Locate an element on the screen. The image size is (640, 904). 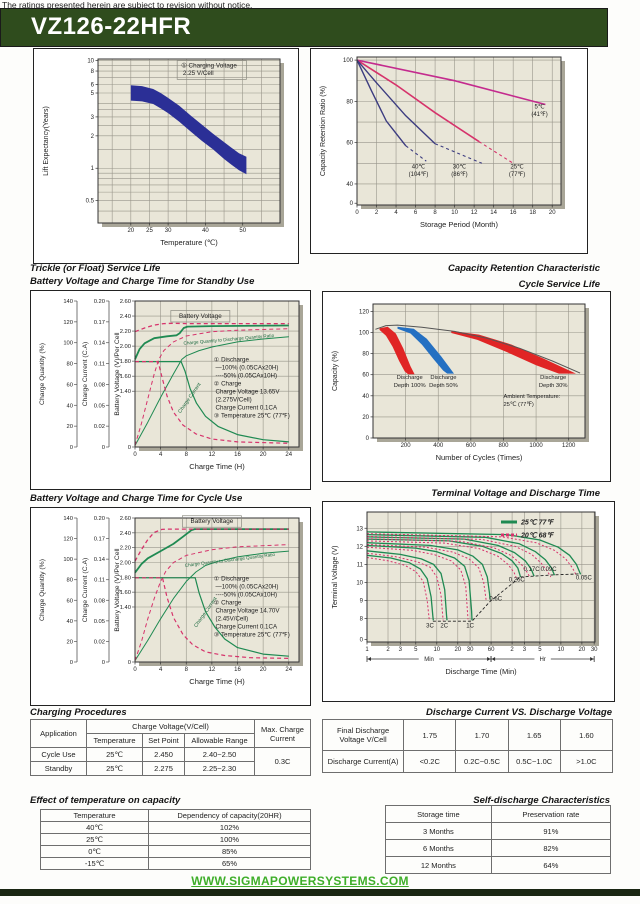
svg-text: 1000 is located at coordinates (536, 446).